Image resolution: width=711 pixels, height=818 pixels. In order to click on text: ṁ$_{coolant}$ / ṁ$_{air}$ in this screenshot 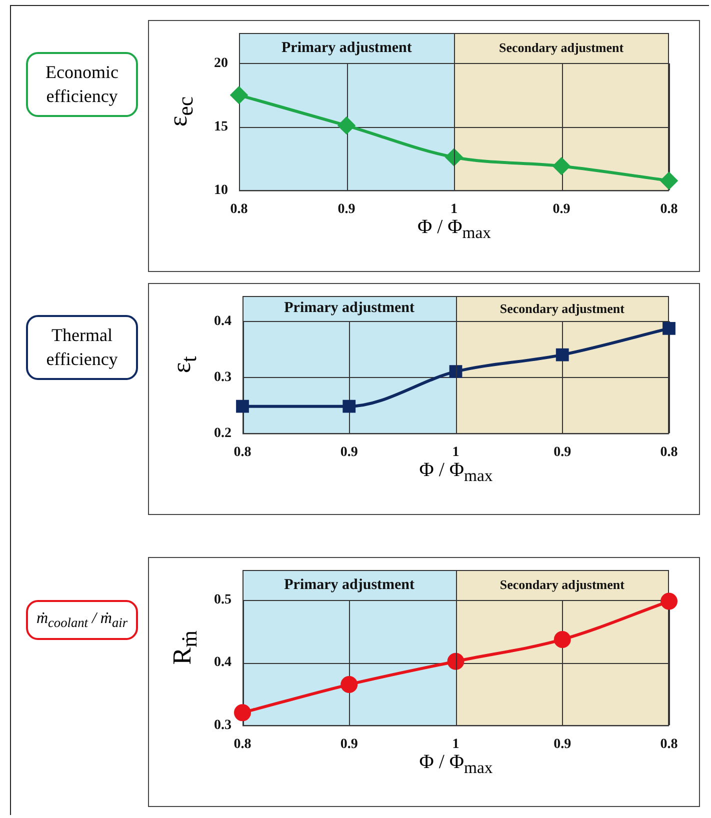, I will do `click(82, 620)`.